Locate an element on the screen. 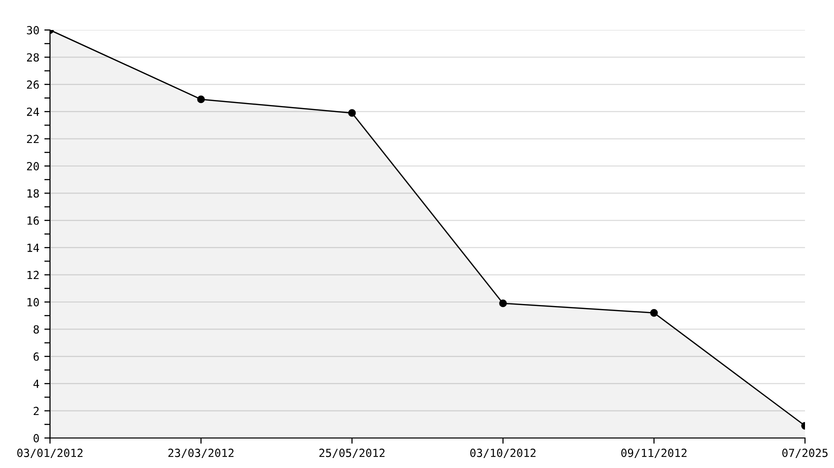 The width and height of the screenshot is (834, 468). y-tick-label: 22 is located at coordinates (33, 139).